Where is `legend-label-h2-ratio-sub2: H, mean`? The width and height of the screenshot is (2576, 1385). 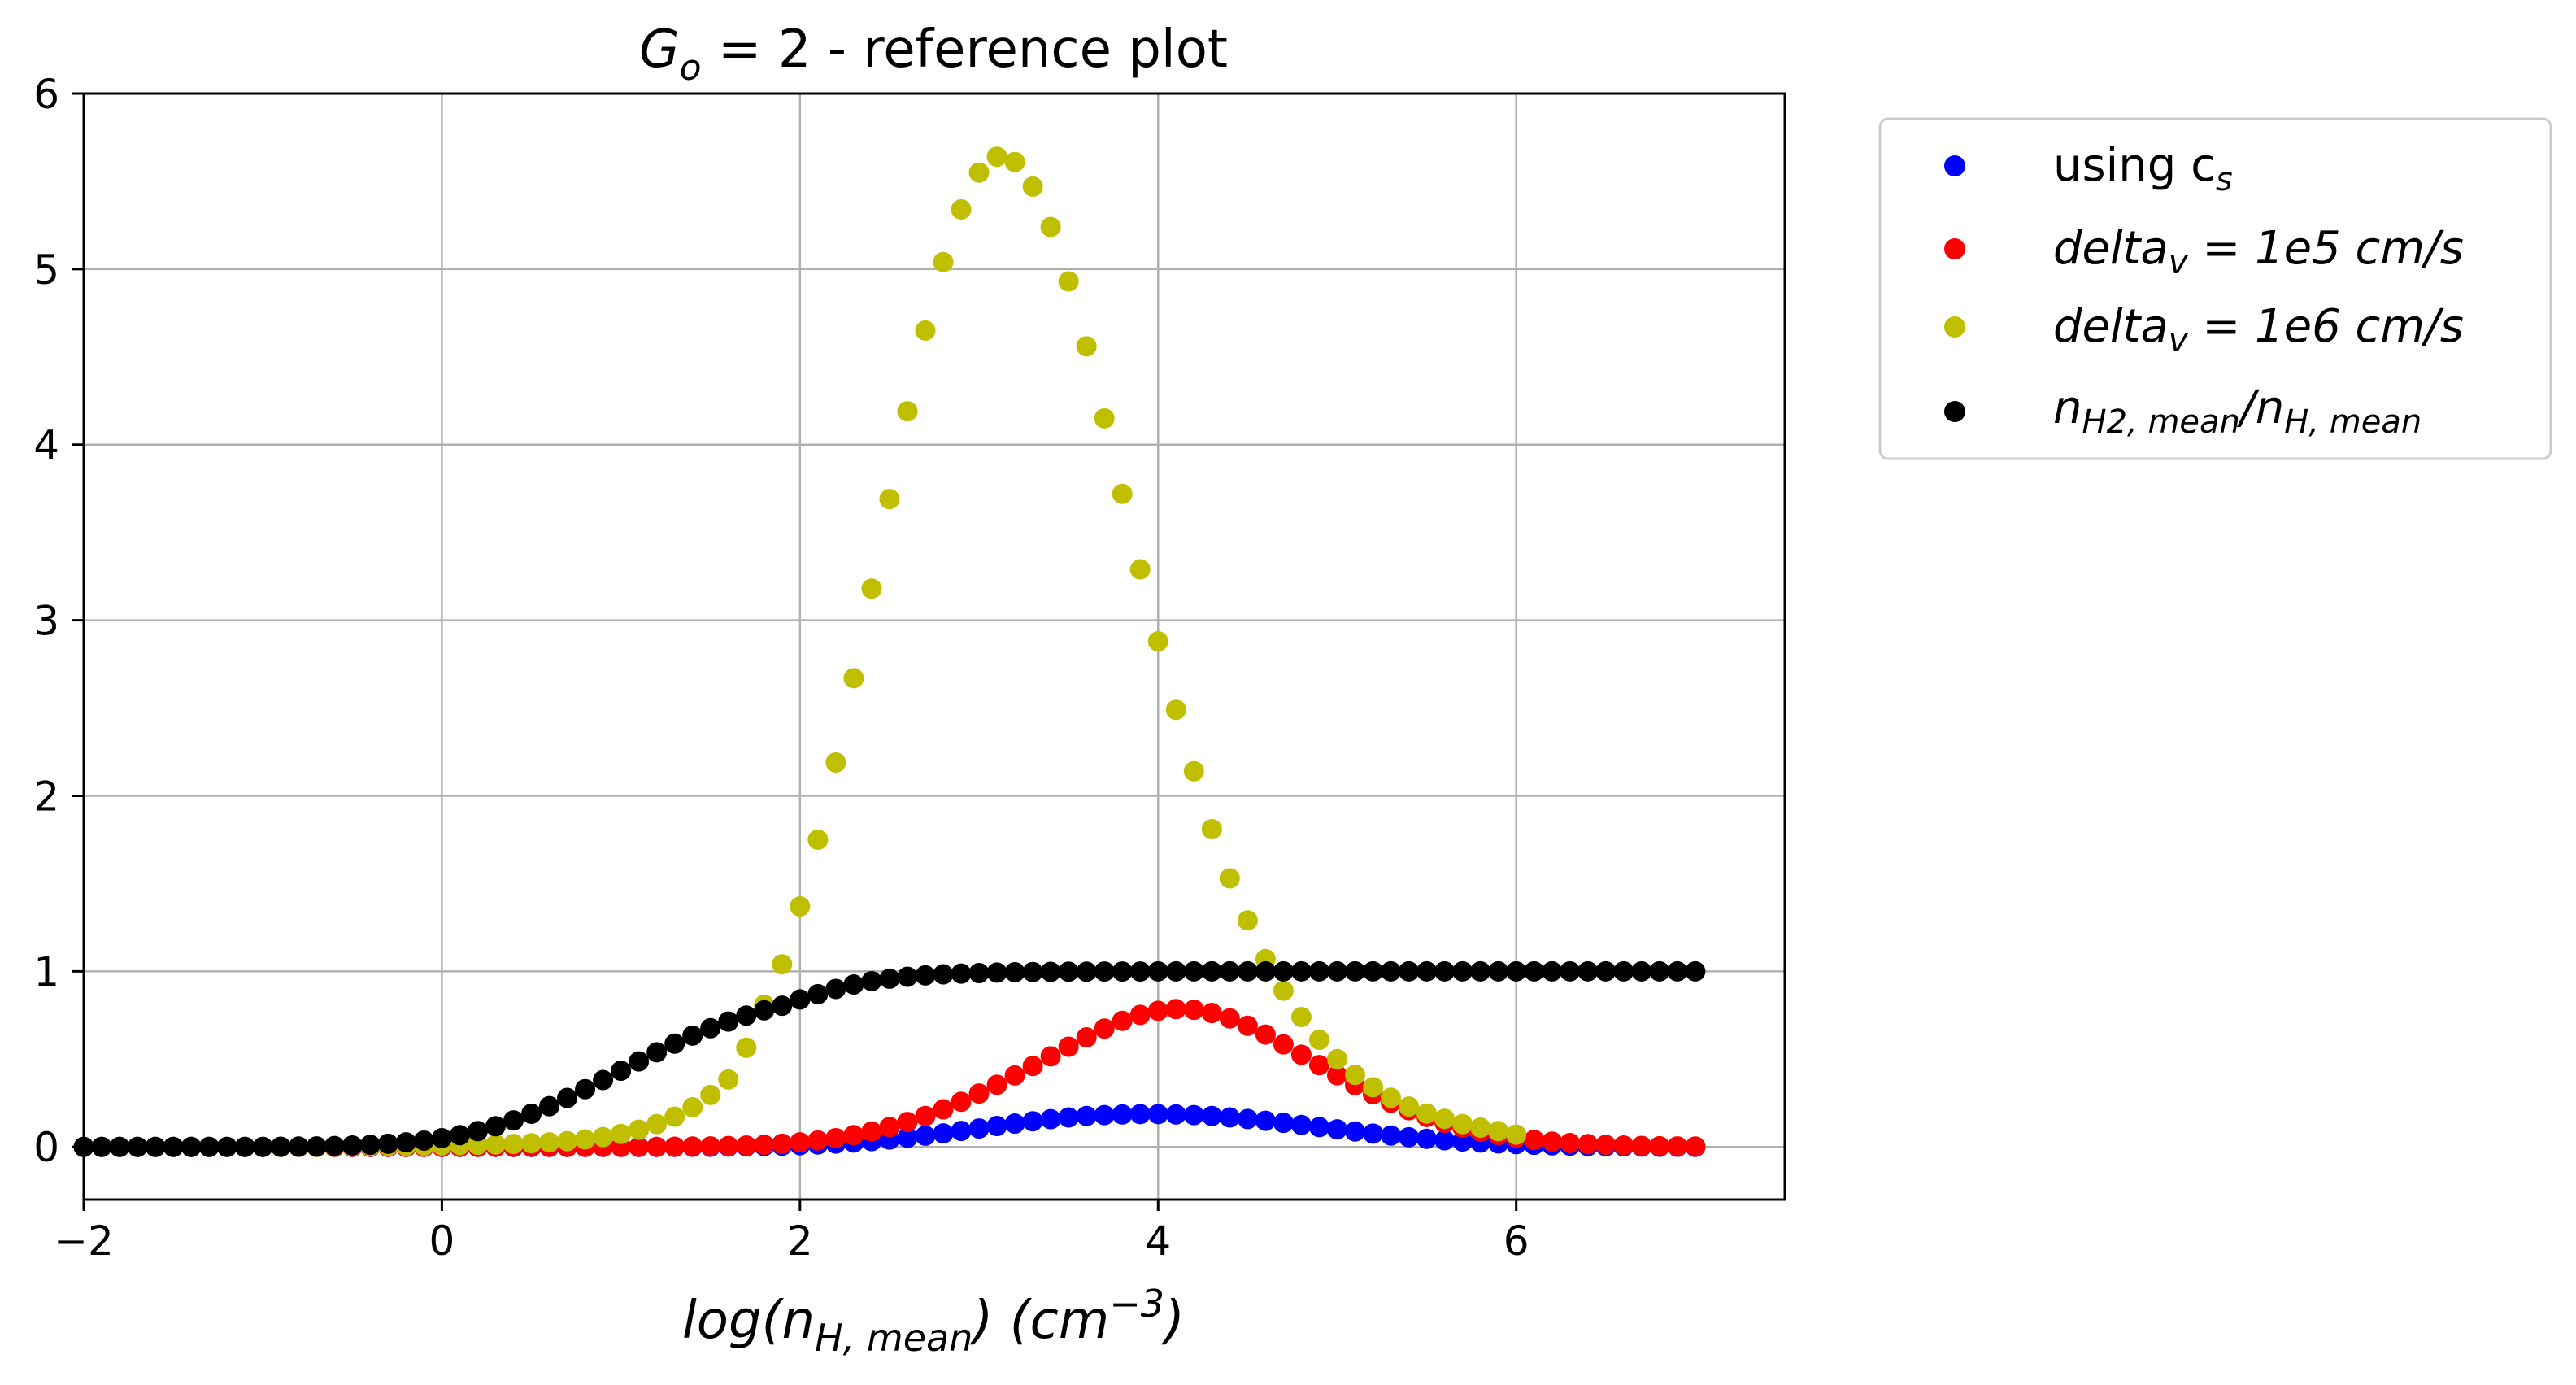
legend-label-h2-ratio-sub2: H, mean is located at coordinates (2353, 422).